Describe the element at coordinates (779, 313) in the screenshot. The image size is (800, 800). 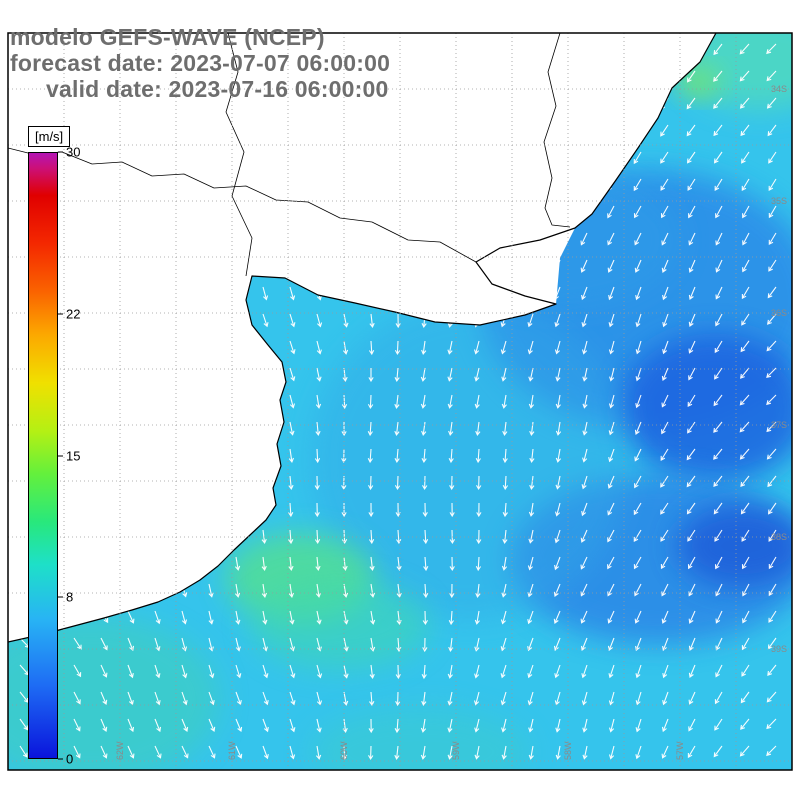
I see `lat-label: 36S` at that location.